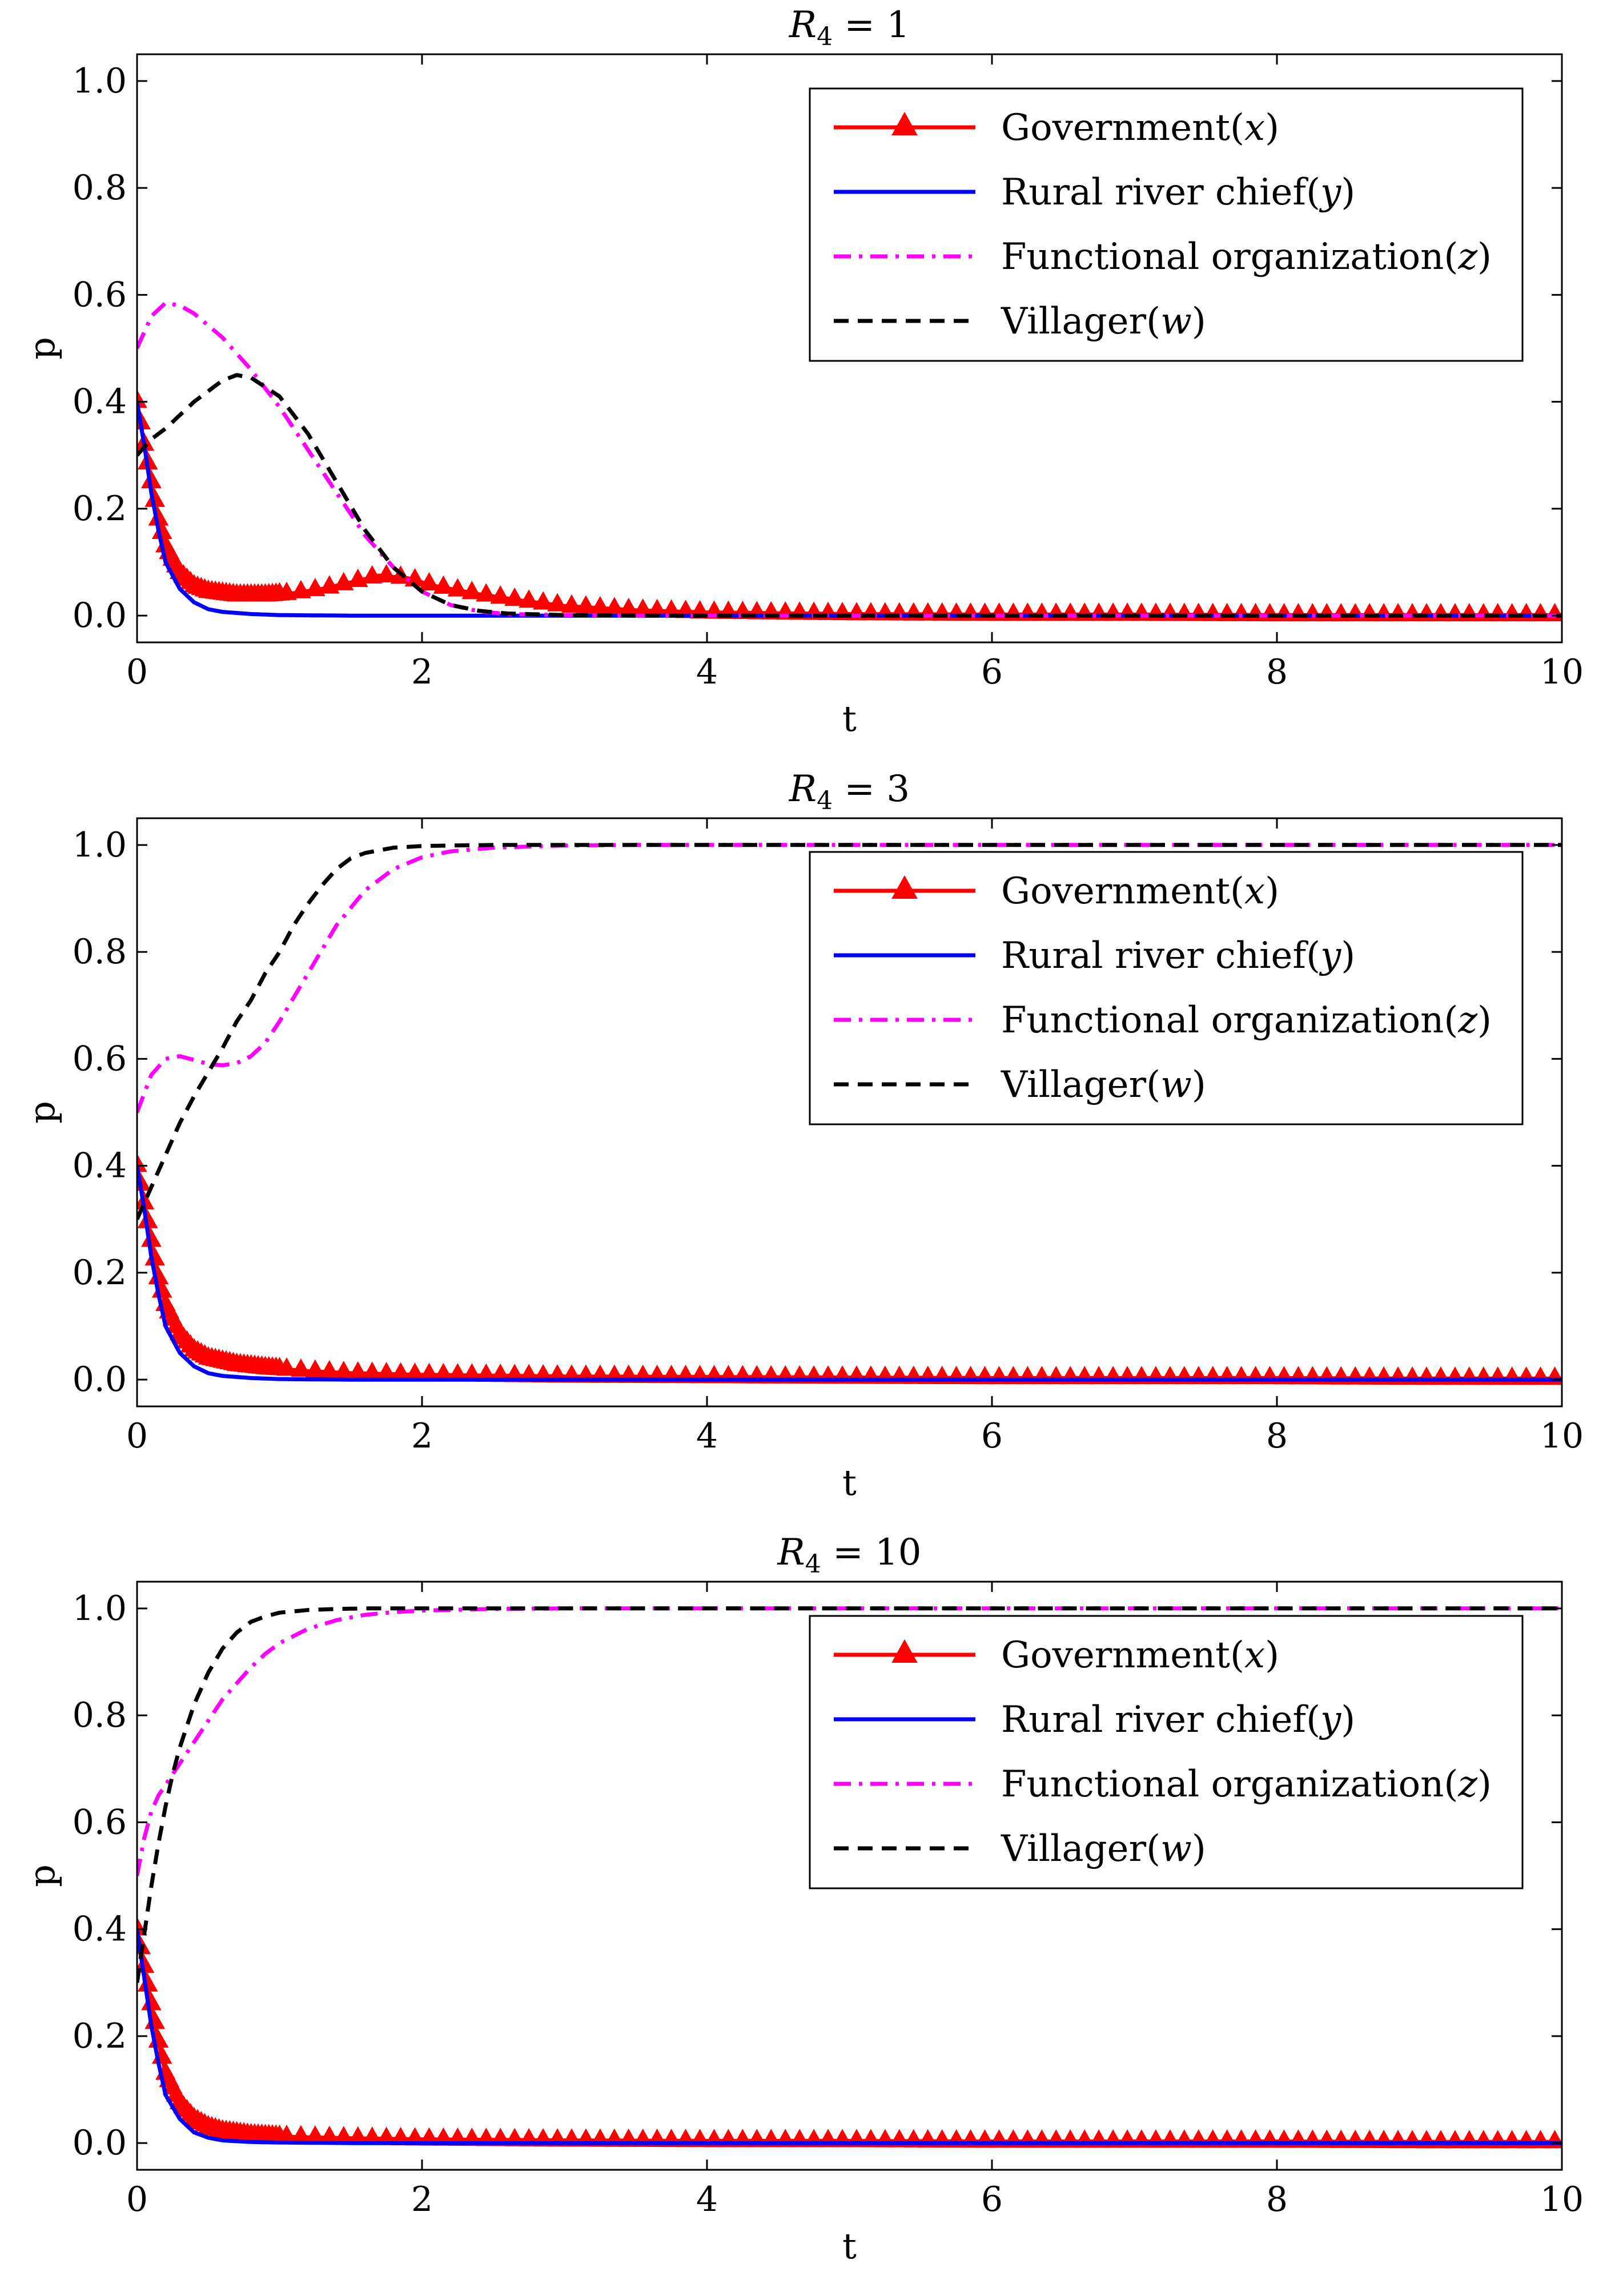  Describe the element at coordinates (849, 1555) in the screenshot. I see `chart-title: R4 = 10` at that location.